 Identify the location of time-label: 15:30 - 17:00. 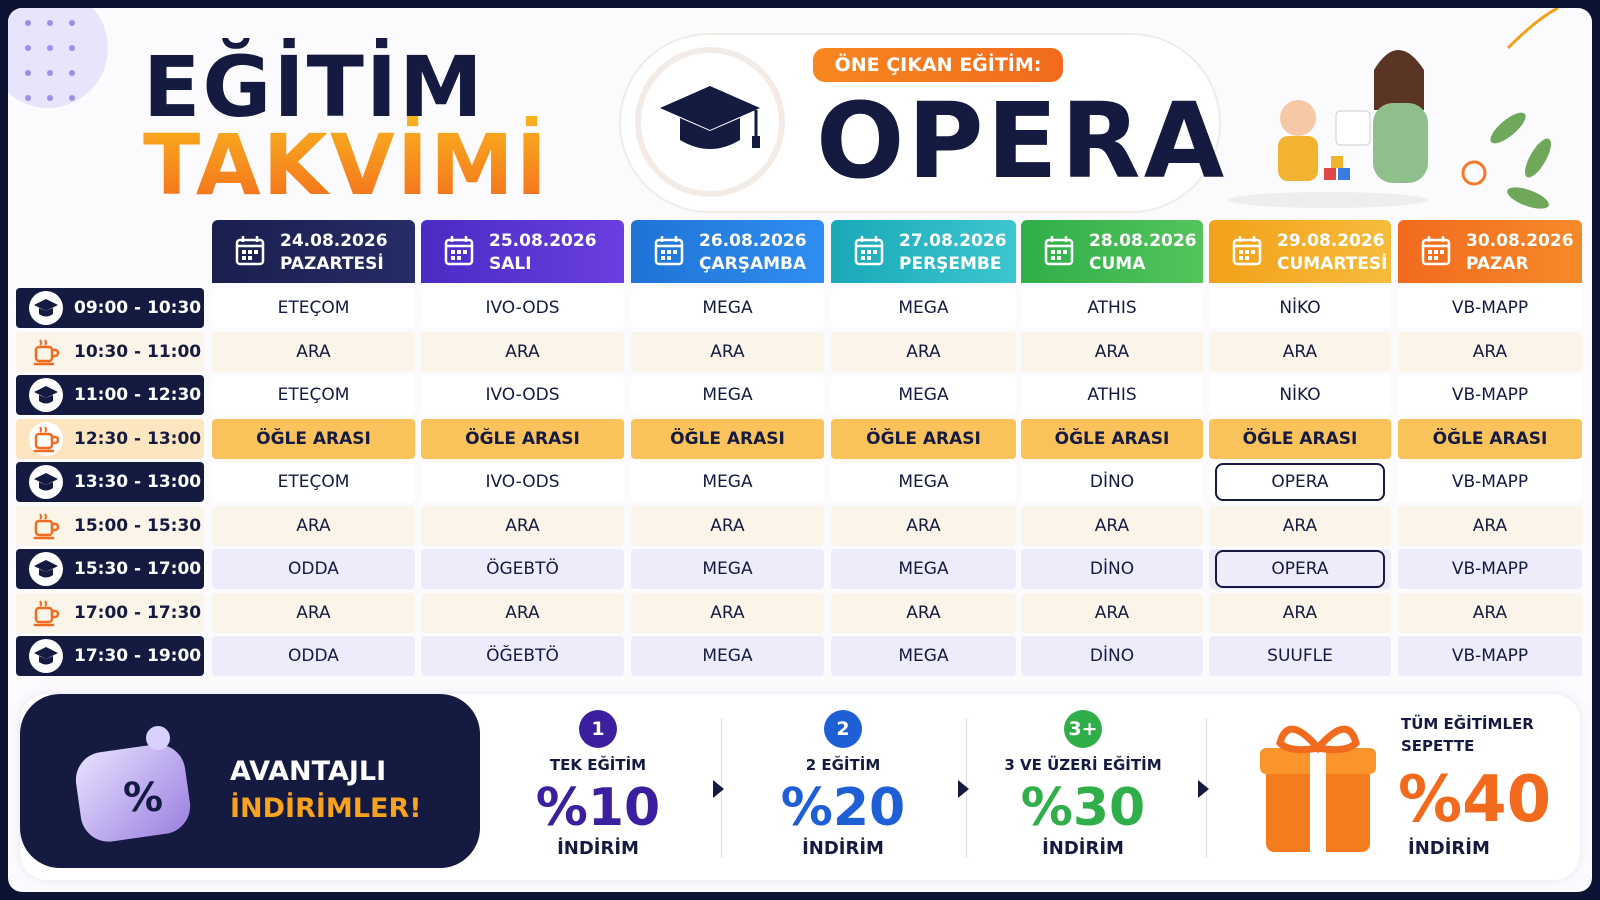
(138, 569).